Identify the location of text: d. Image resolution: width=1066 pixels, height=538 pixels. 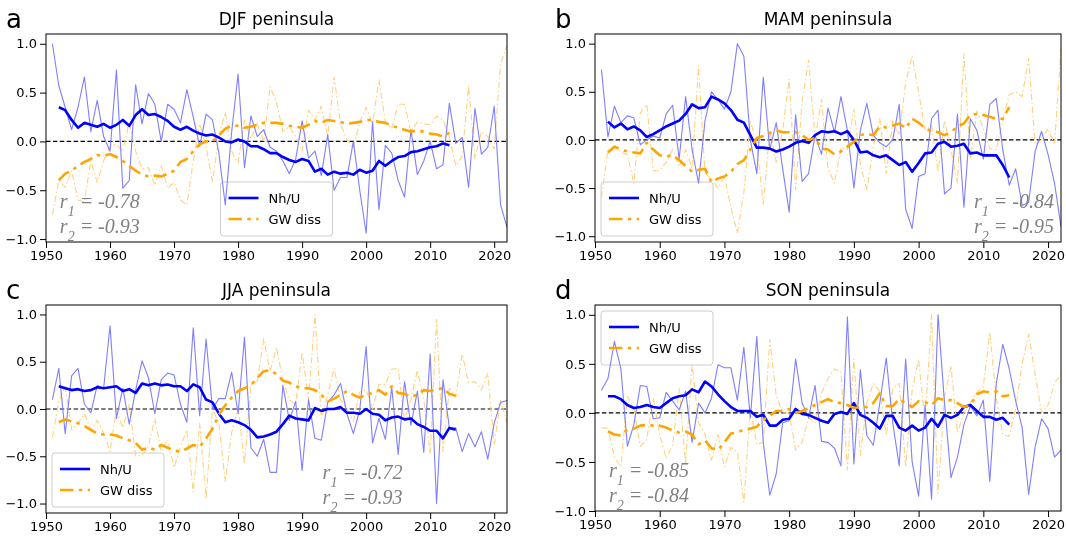
(563, 290).